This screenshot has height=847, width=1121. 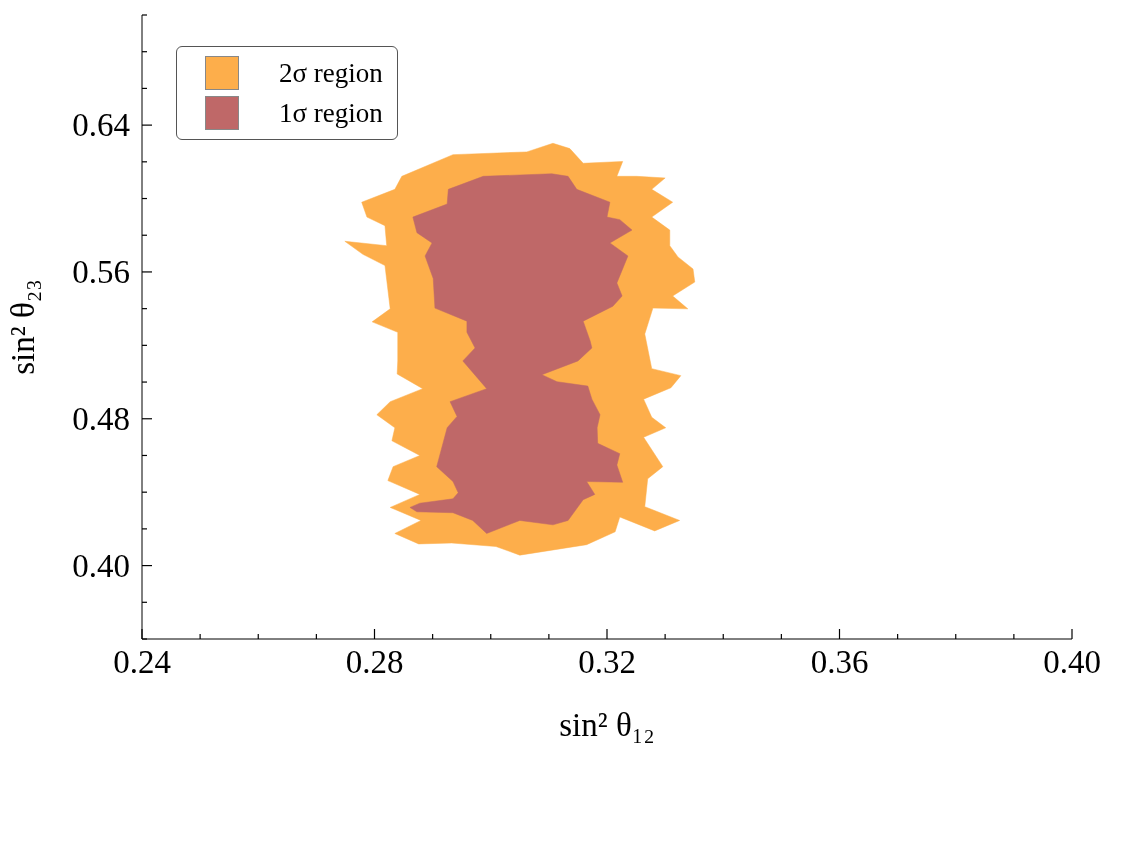 What do you see at coordinates (839, 662) in the screenshot?
I see `x-tick-label: 0.36` at bounding box center [839, 662].